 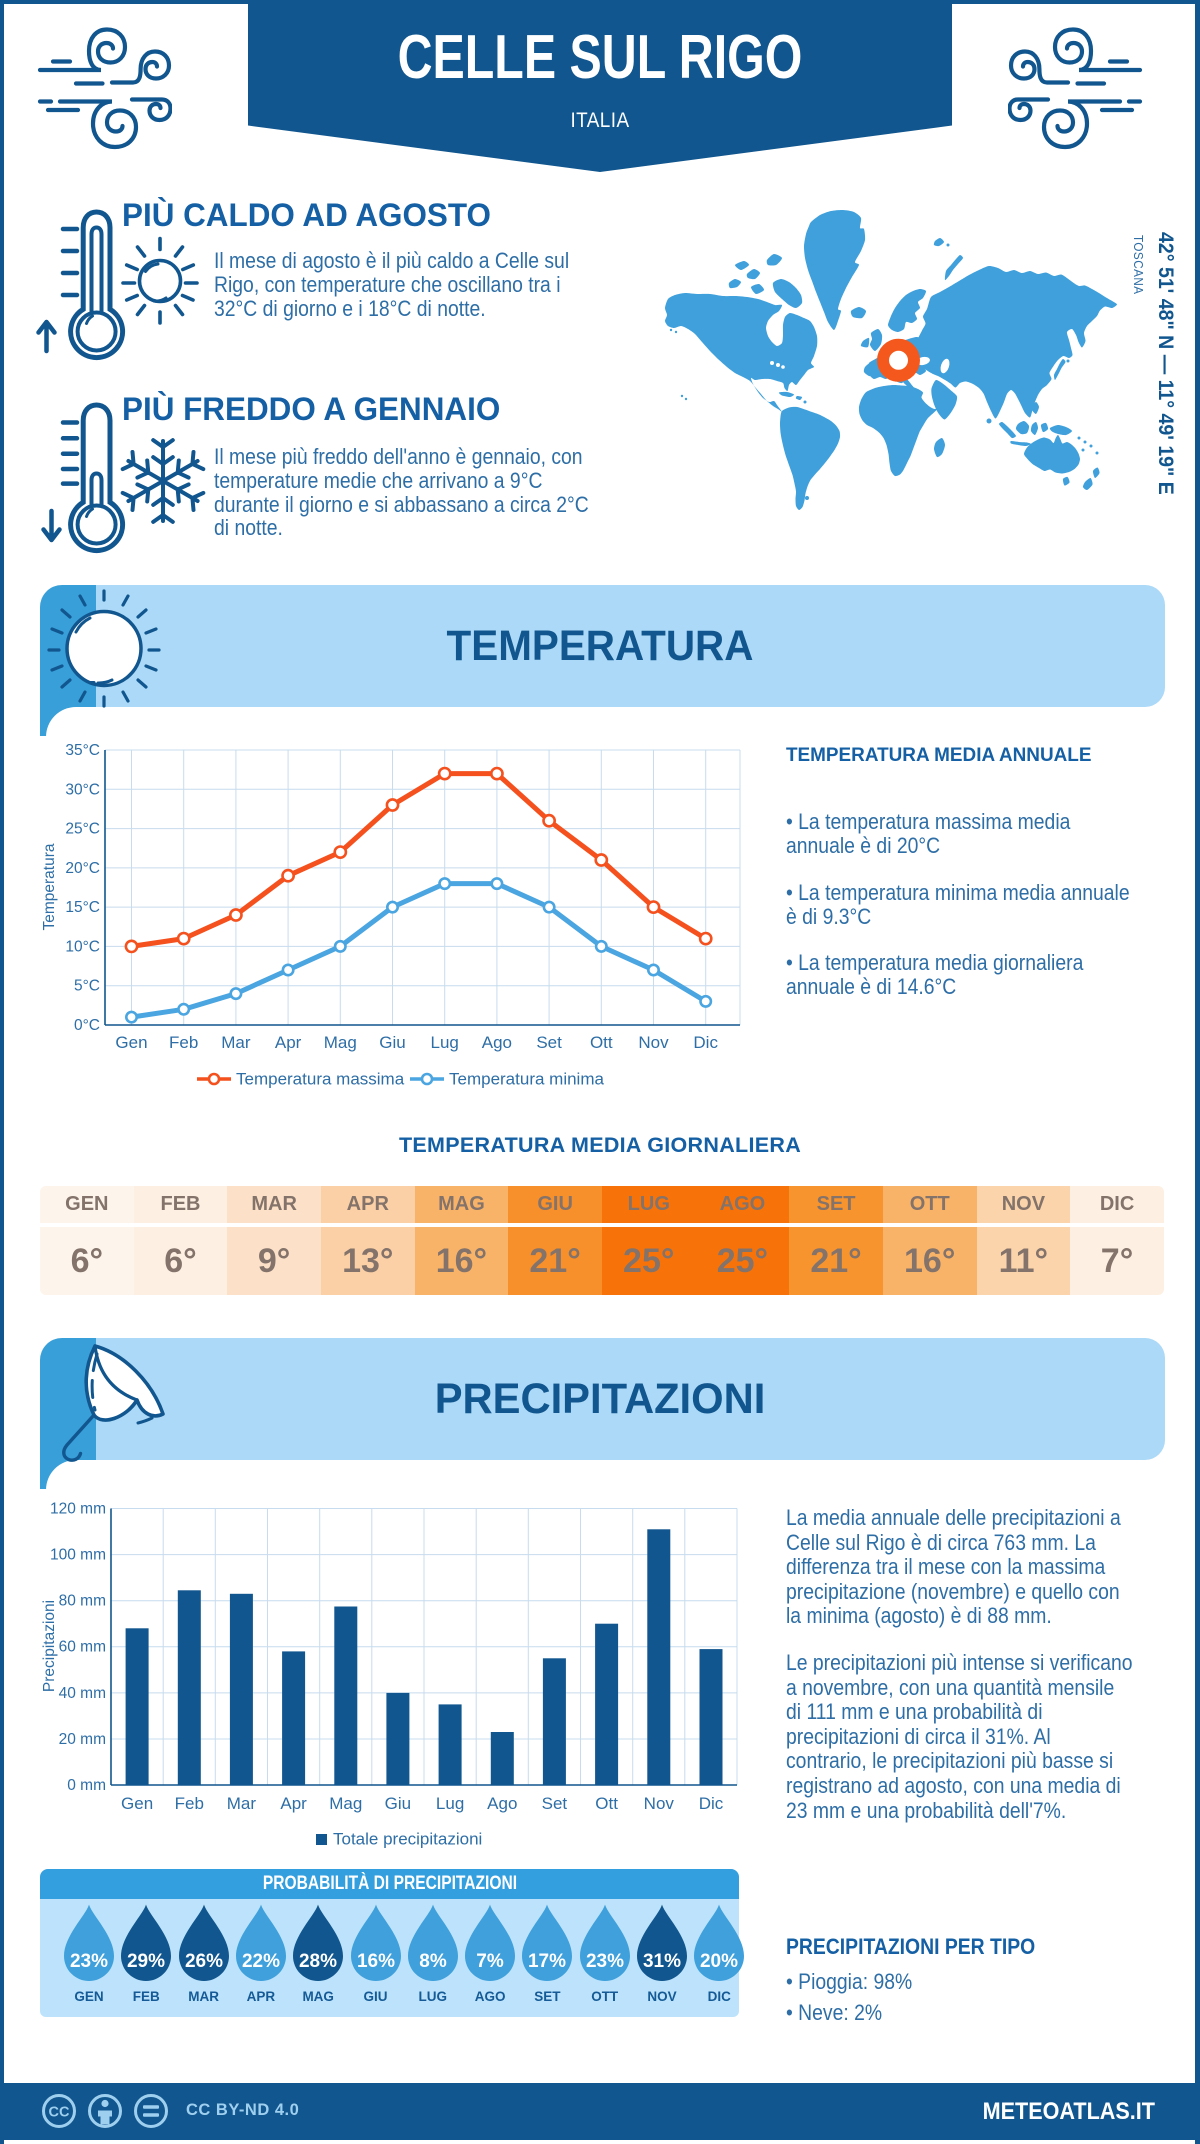 What do you see at coordinates (82, 750) in the screenshot?
I see `svg-text: 35°C` at bounding box center [82, 750].